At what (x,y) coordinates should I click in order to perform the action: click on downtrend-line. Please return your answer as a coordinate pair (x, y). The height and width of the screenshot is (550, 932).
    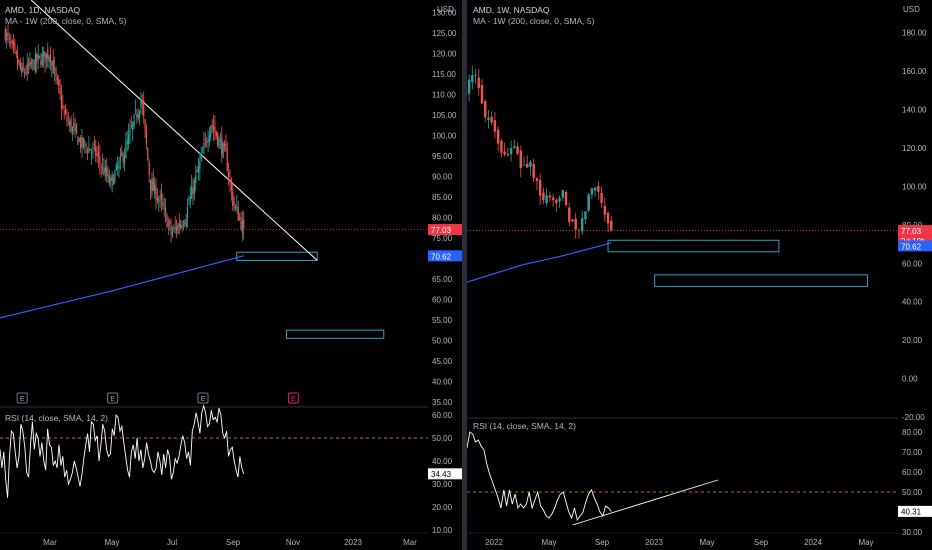
    Looking at the image, I should click on (174, 130).